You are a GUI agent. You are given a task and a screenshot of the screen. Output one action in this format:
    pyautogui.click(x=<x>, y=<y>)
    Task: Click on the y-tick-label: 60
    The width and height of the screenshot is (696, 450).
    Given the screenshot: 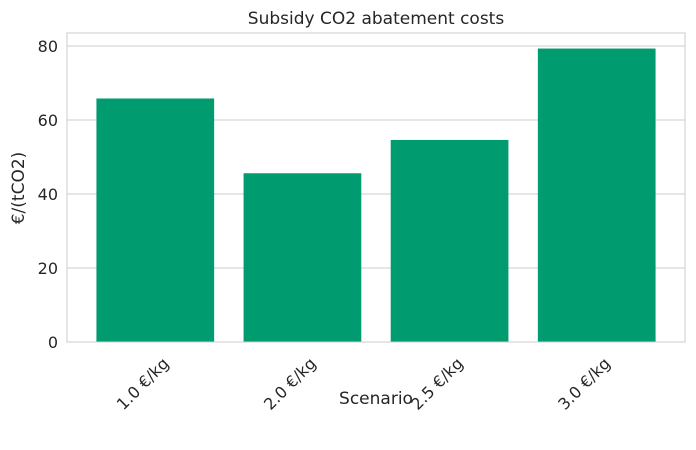 What is the action you would take?
    pyautogui.click(x=48, y=120)
    